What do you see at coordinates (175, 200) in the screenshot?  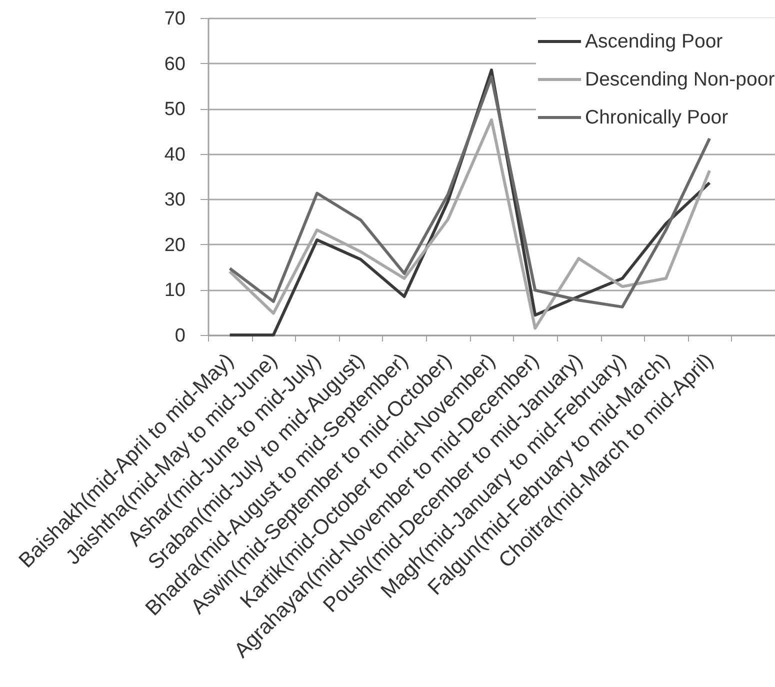 I see `y-tick-label: 30` at bounding box center [175, 200].